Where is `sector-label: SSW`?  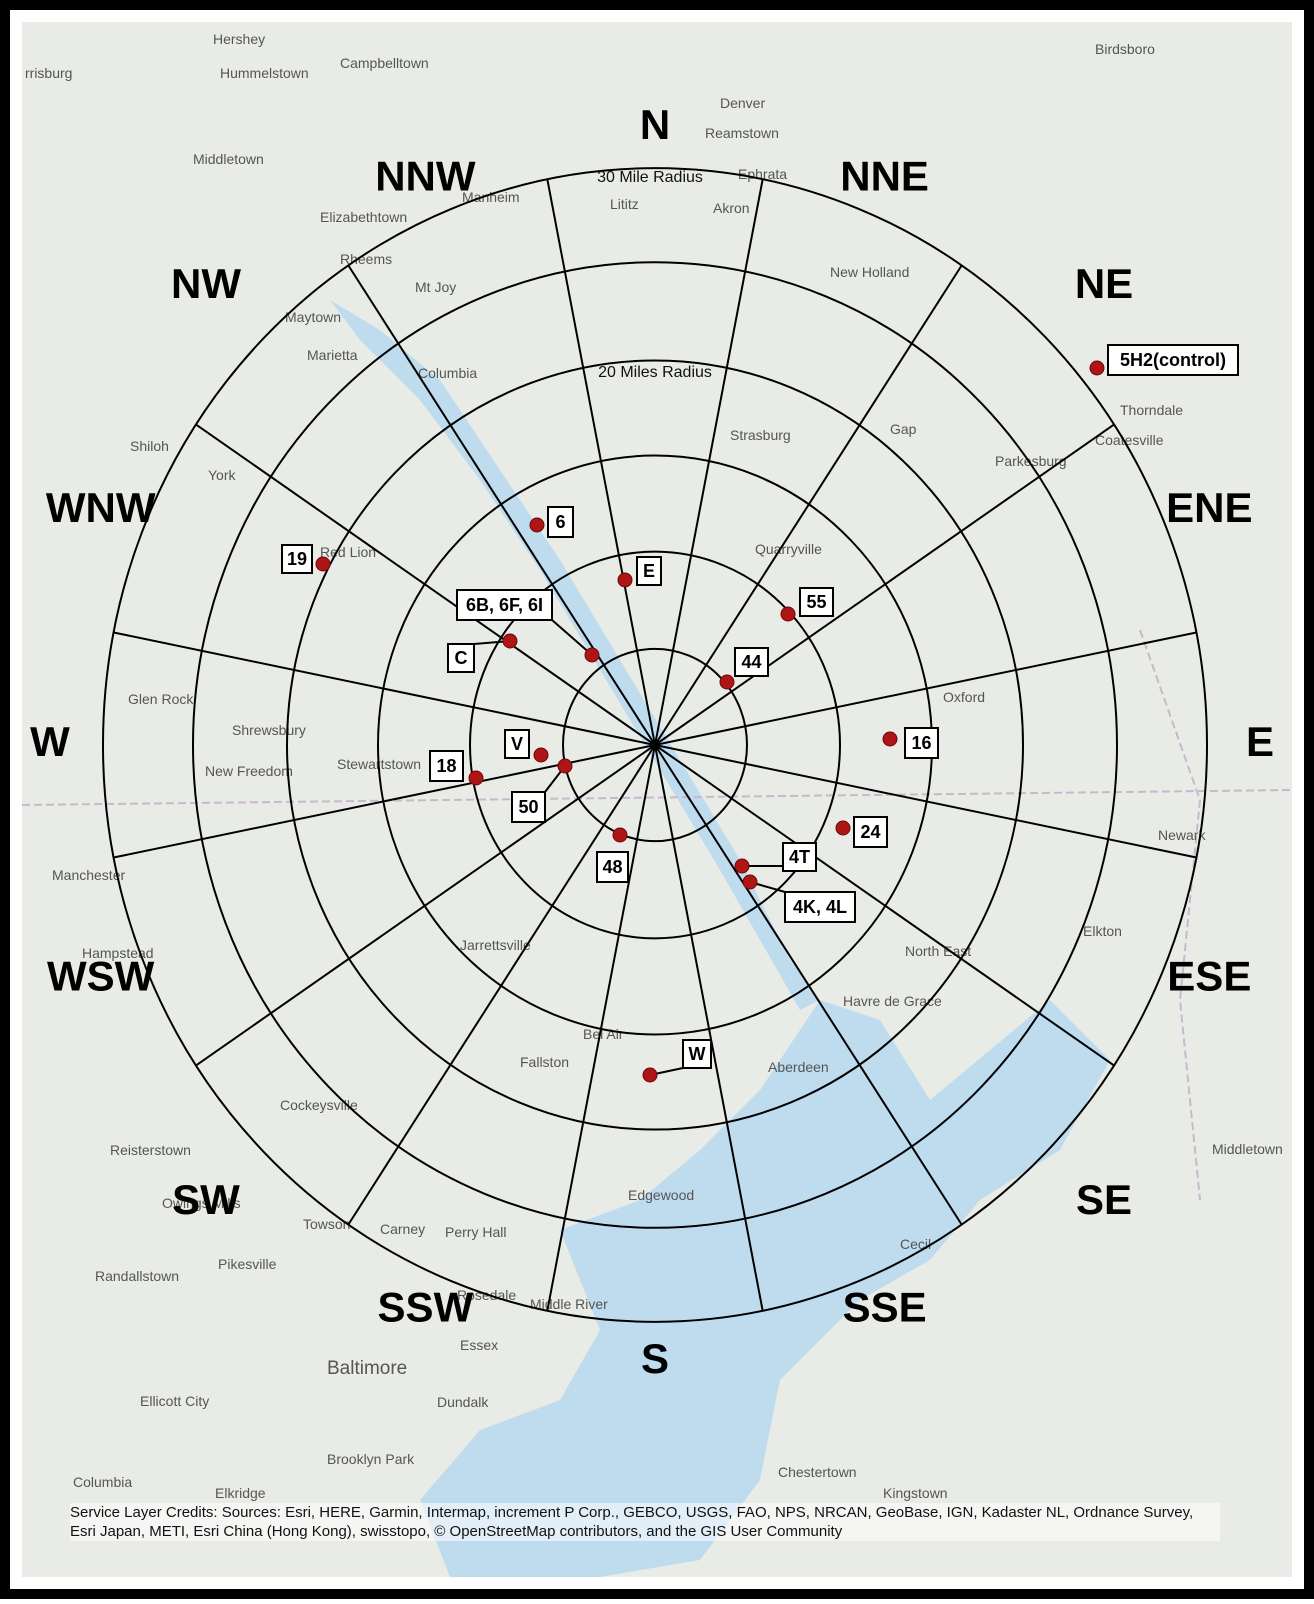 sector-label: SSW is located at coordinates (426, 1307).